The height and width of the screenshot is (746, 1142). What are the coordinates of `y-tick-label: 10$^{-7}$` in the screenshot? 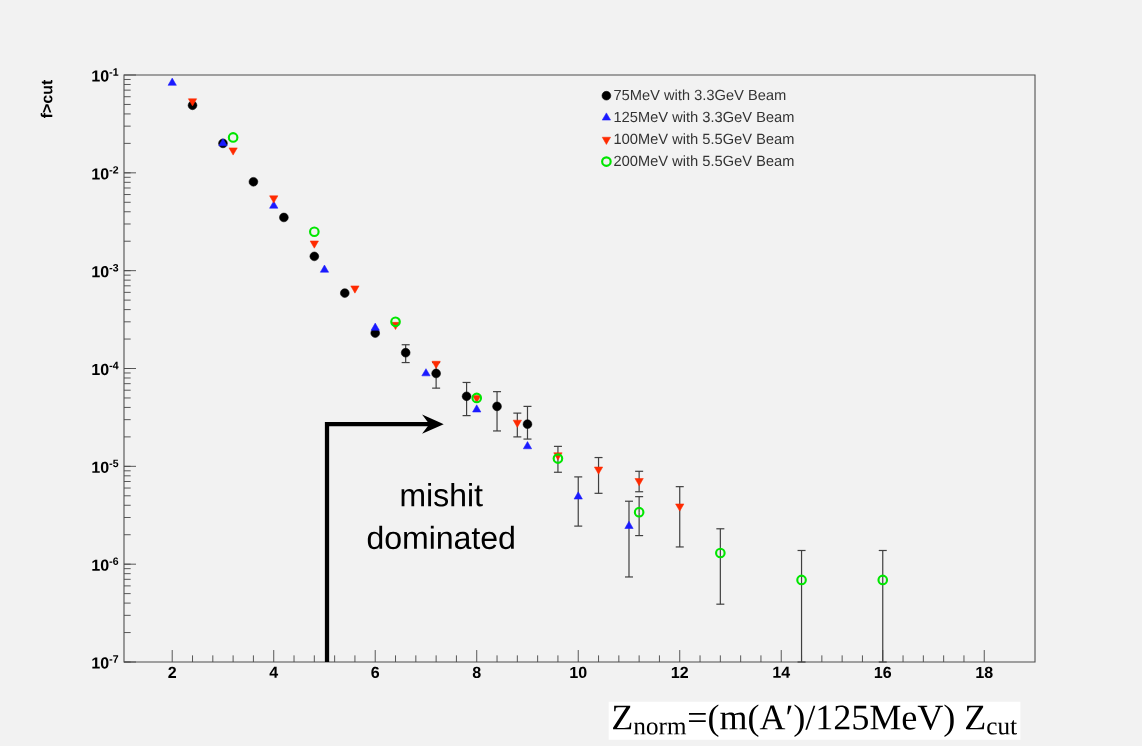 It's located at (105, 662).